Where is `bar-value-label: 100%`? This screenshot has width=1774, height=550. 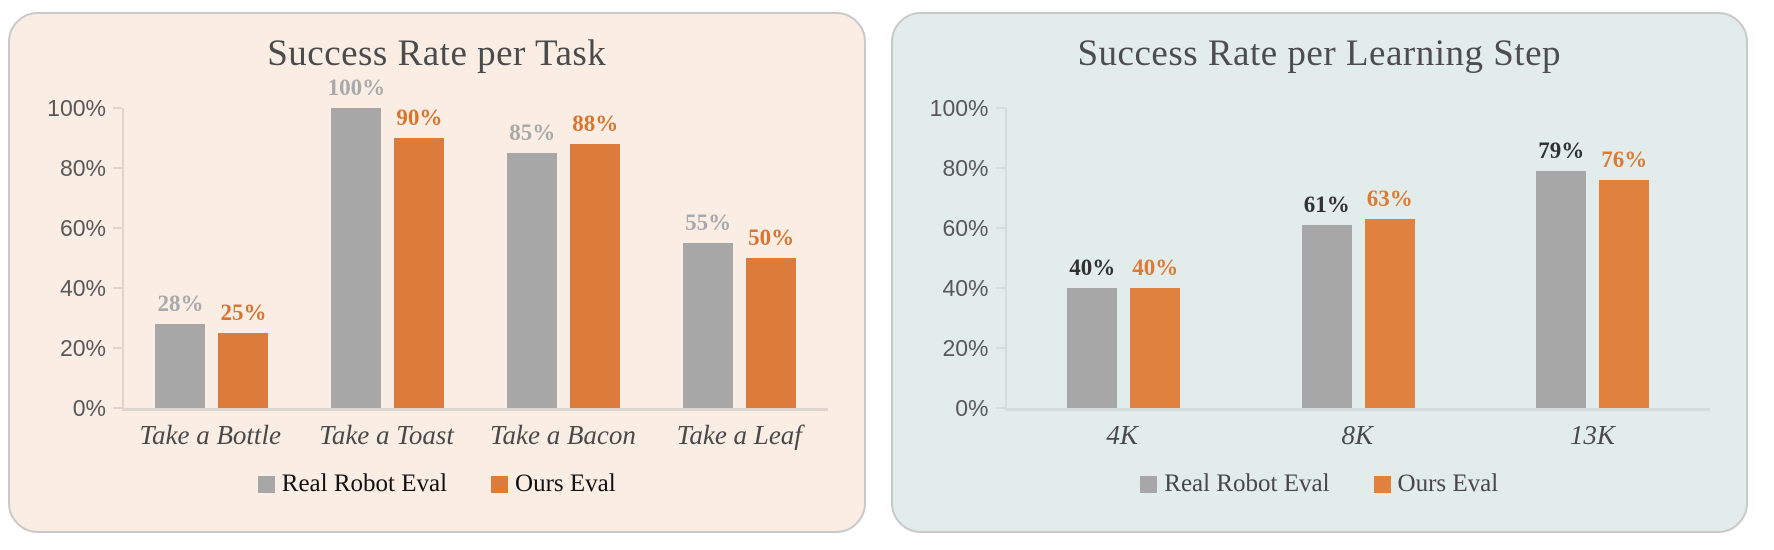 bar-value-label: 100% is located at coordinates (356, 87).